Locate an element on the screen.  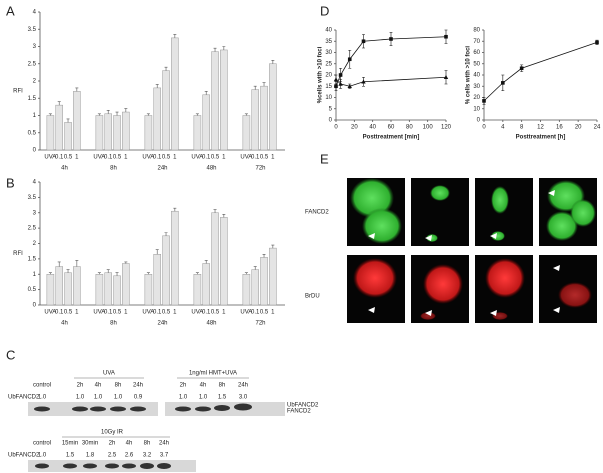
band-value: 3.7 is located at coordinates (164, 456).